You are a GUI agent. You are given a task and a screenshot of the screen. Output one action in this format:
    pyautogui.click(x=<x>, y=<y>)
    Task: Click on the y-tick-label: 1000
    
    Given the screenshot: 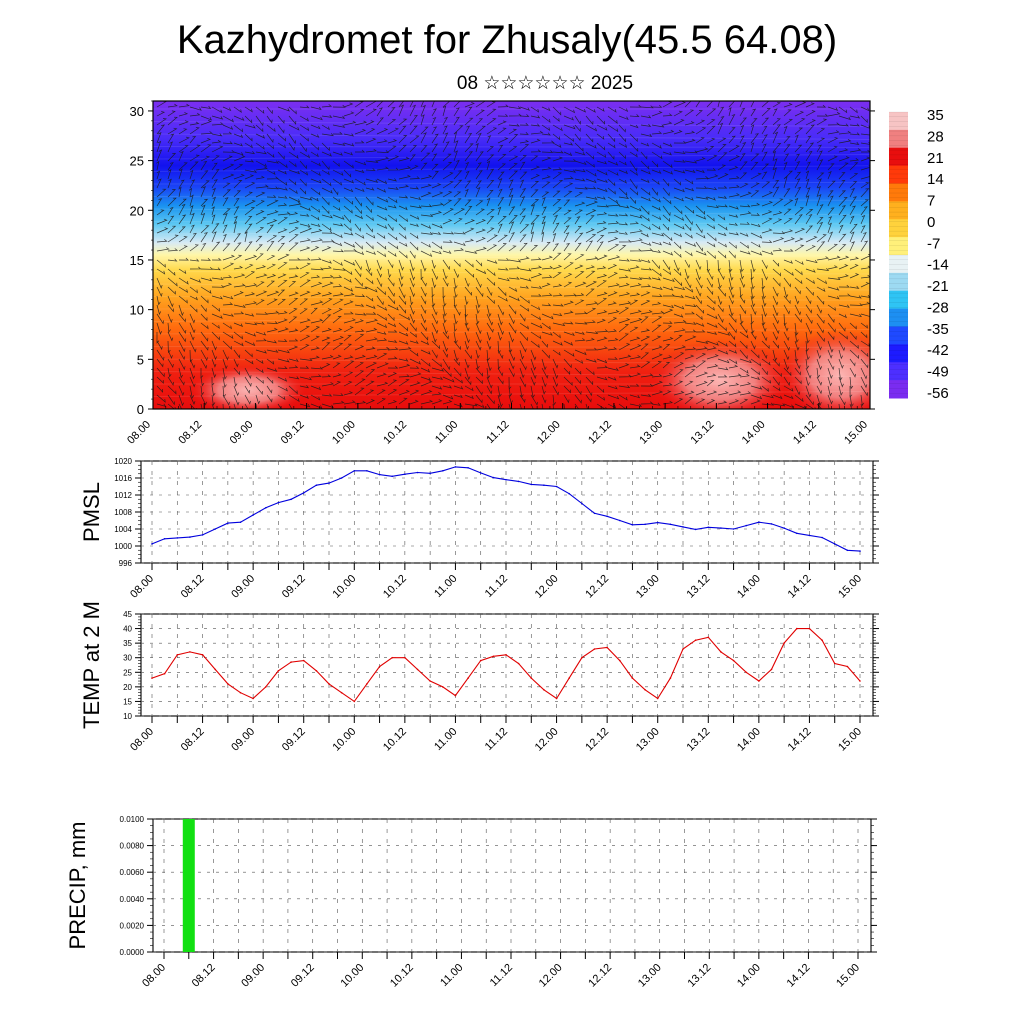 What is the action you would take?
    pyautogui.click(x=123, y=546)
    